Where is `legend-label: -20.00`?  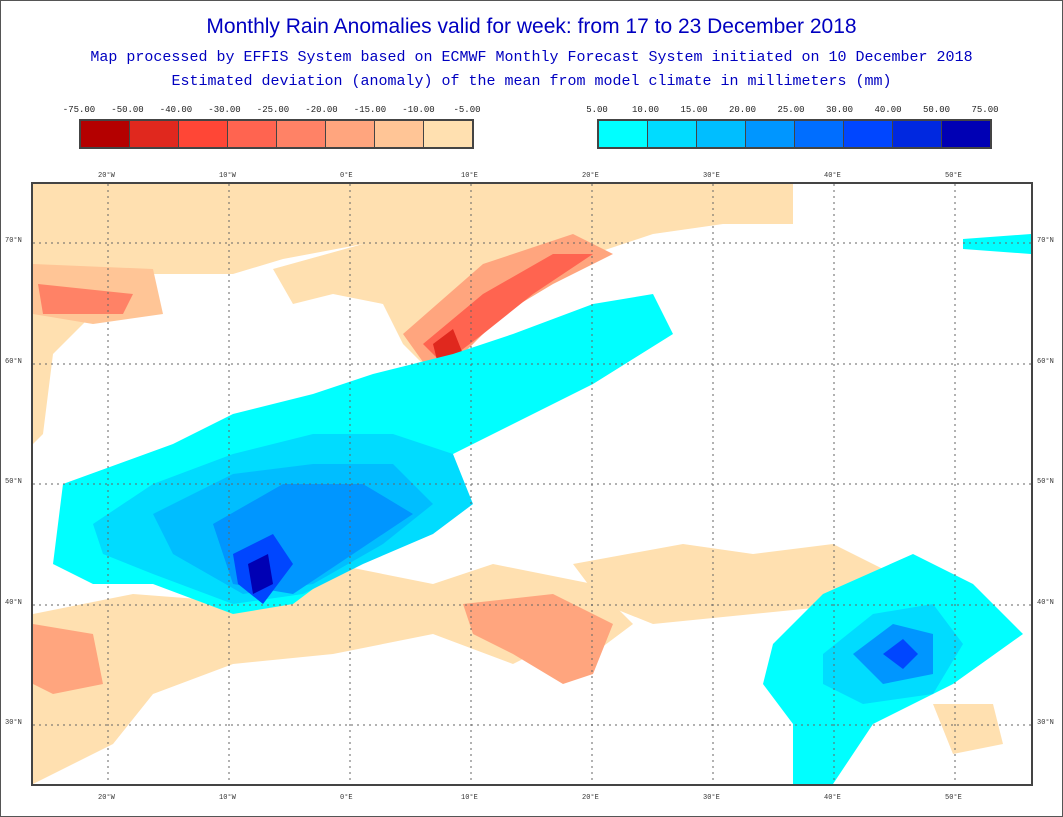
legend-label: -20.00 is located at coordinates (321, 110).